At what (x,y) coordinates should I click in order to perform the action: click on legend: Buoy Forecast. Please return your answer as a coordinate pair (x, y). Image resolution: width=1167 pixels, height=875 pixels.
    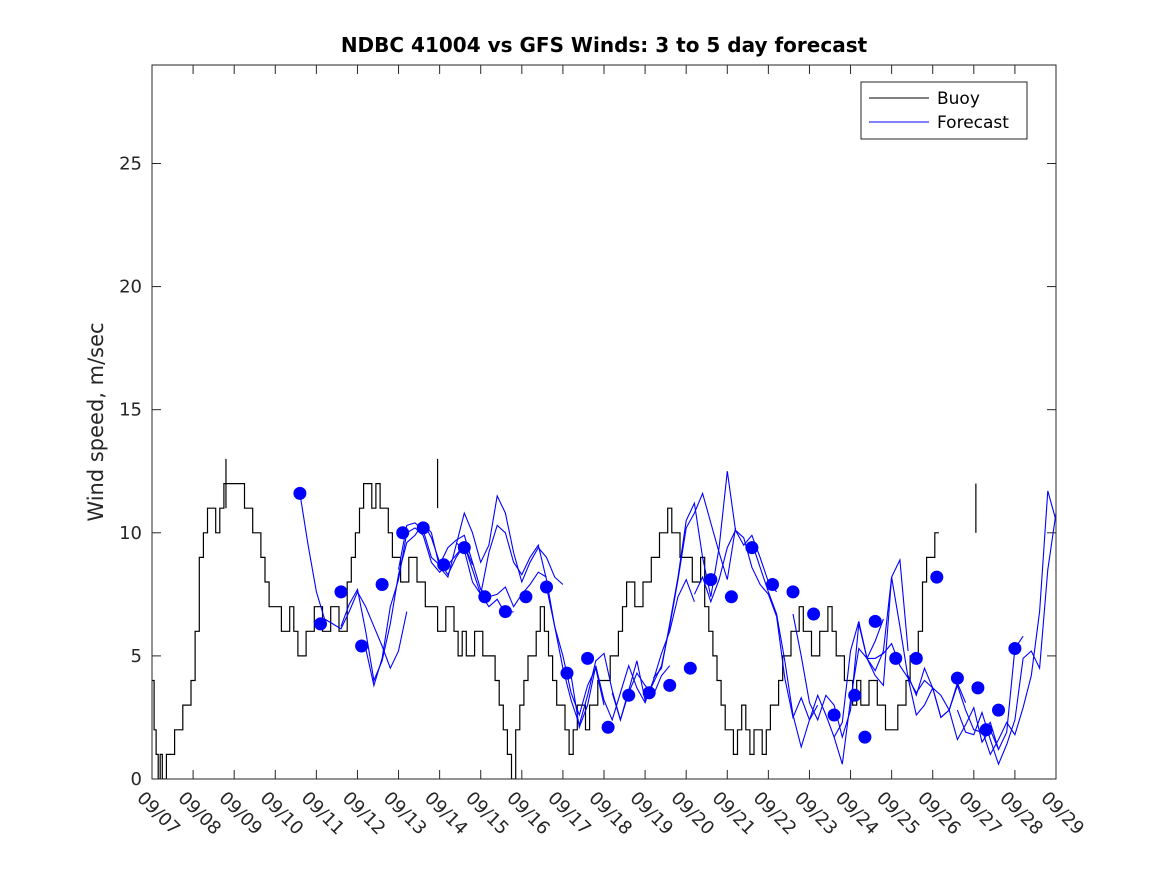
    Looking at the image, I should click on (944, 110).